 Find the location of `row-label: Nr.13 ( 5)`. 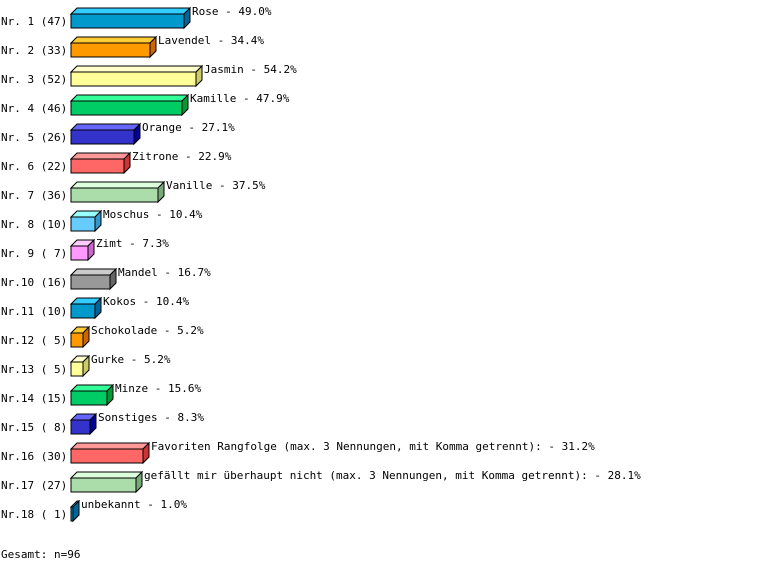

row-label: Nr.13 ( 5) is located at coordinates (34, 369).